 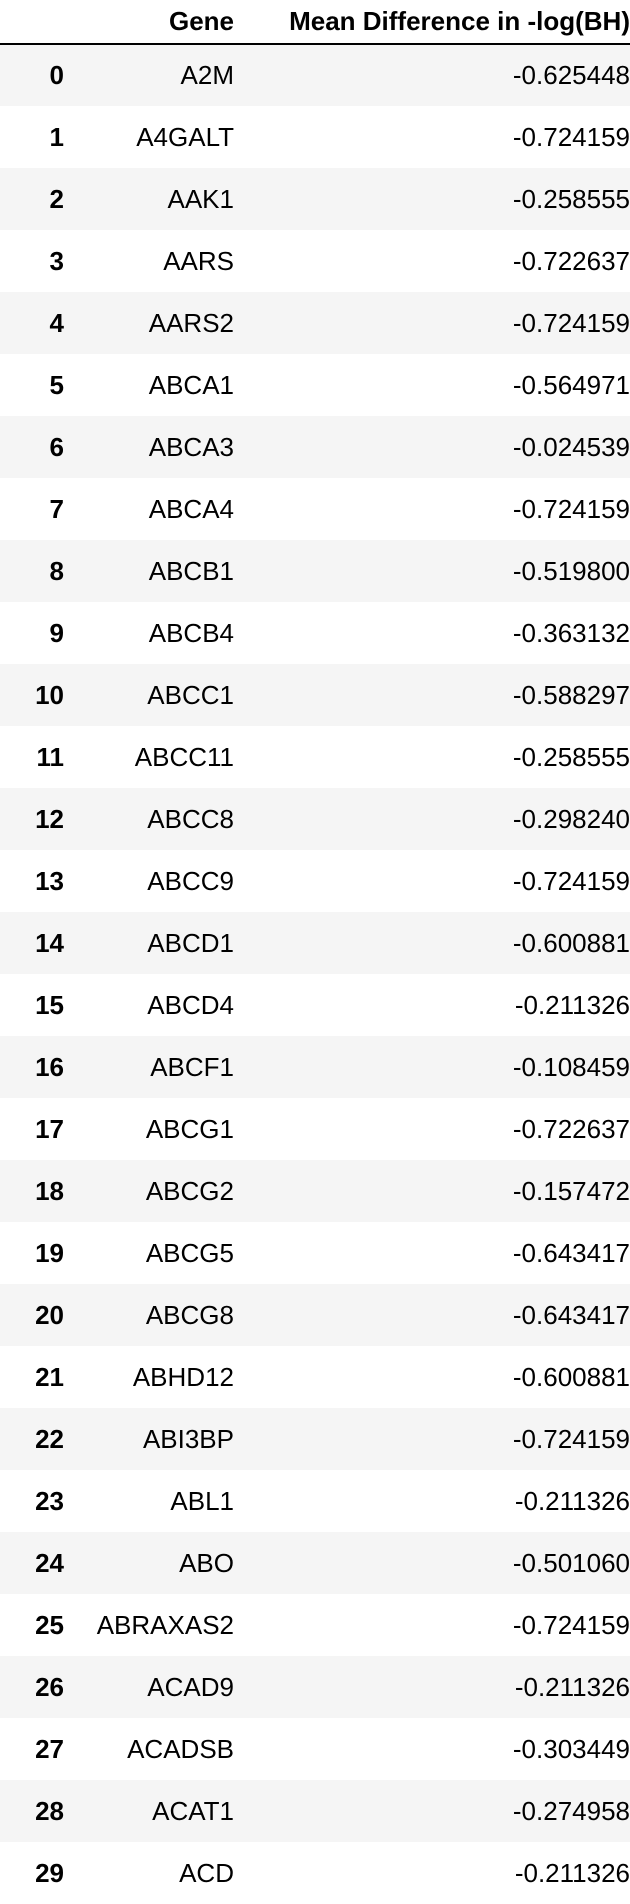 I want to click on row-index: 26, so click(x=49, y=1686).